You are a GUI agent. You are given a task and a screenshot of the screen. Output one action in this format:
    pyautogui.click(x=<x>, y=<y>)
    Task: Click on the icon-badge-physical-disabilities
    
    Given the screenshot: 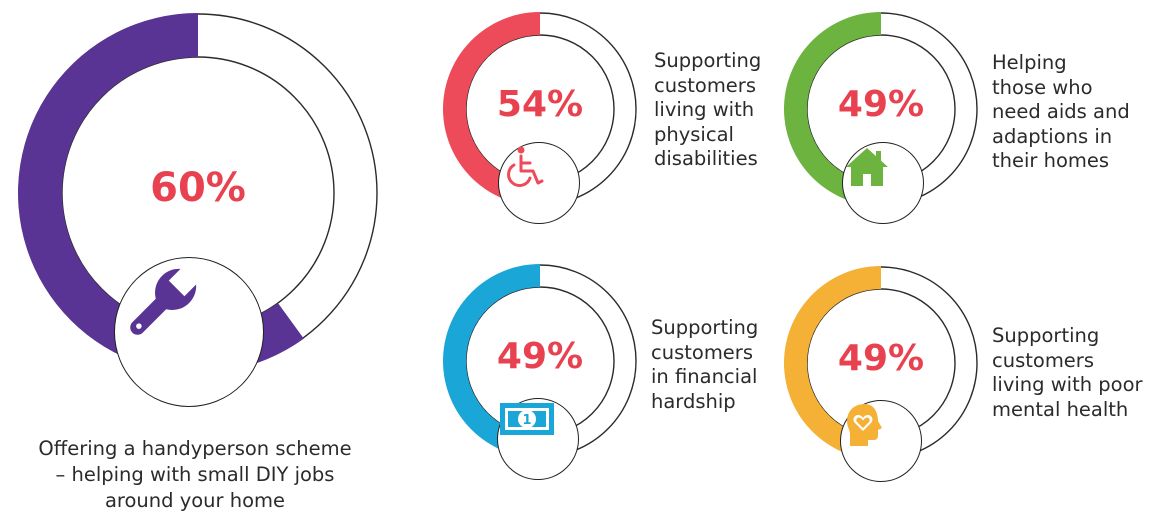 What is the action you would take?
    pyautogui.click(x=539, y=183)
    